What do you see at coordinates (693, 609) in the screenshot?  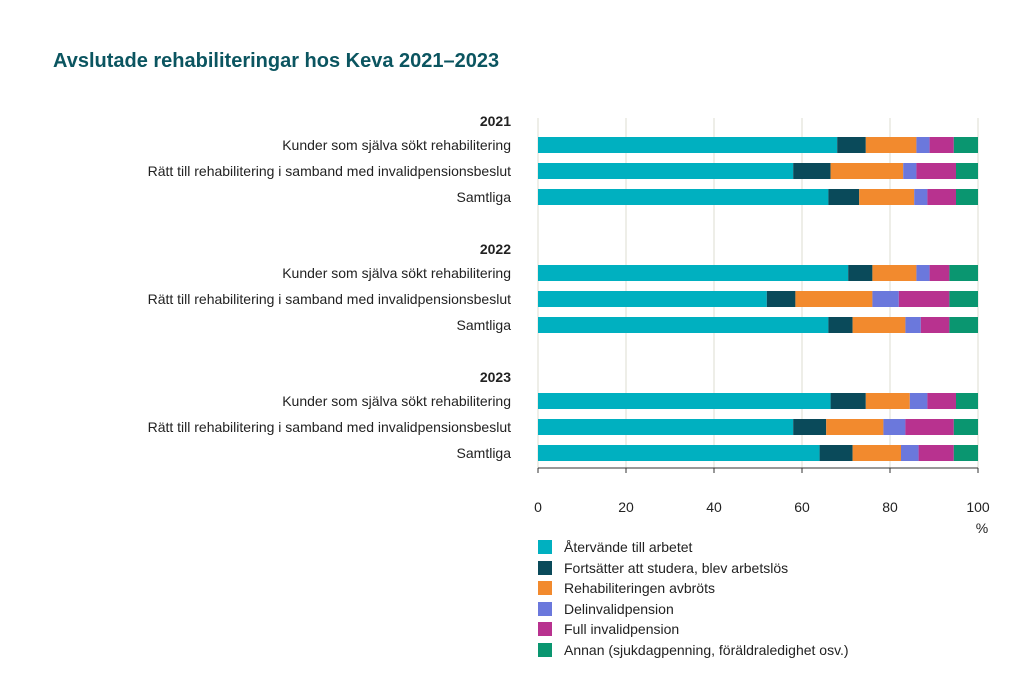 I see `legend-item: Delinvalidpension` at bounding box center [693, 609].